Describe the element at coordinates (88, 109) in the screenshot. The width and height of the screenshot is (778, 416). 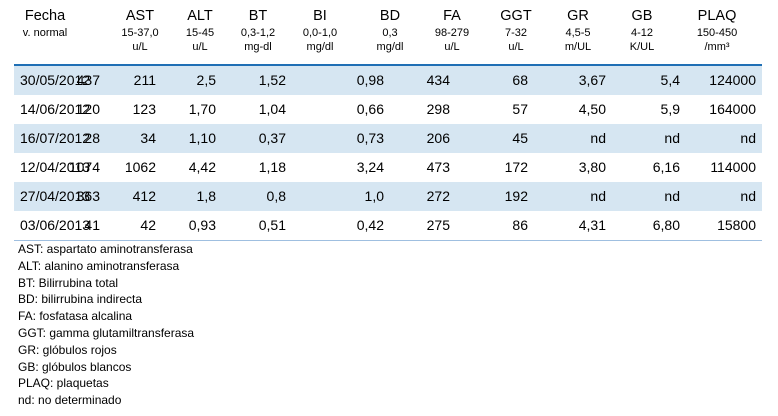
I see `cell-ast: 120` at that location.